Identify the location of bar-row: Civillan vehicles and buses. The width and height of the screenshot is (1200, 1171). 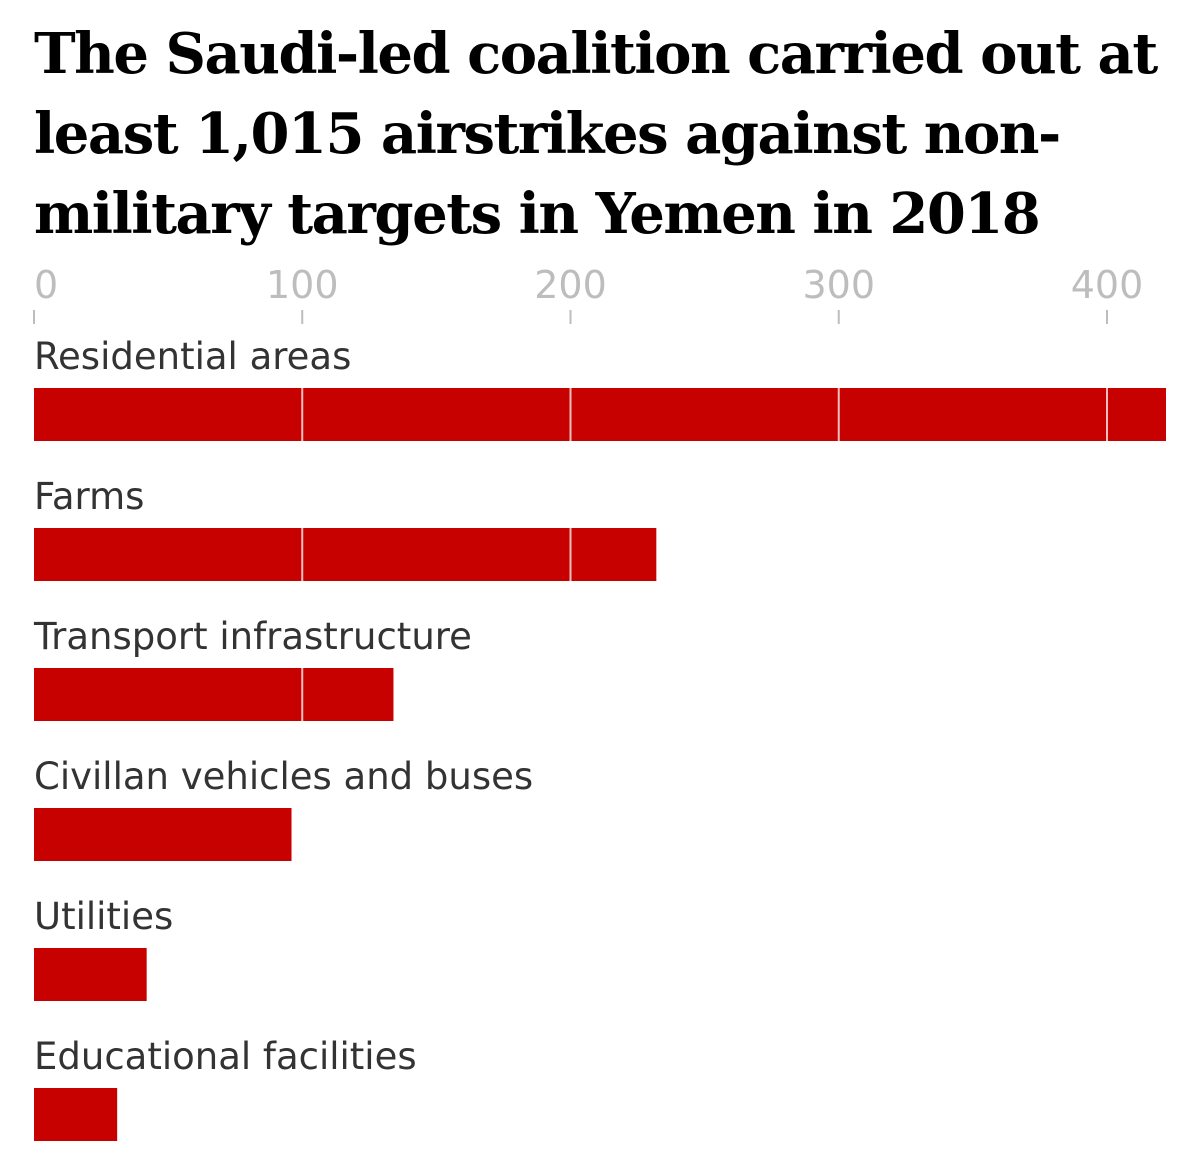
(283, 808).